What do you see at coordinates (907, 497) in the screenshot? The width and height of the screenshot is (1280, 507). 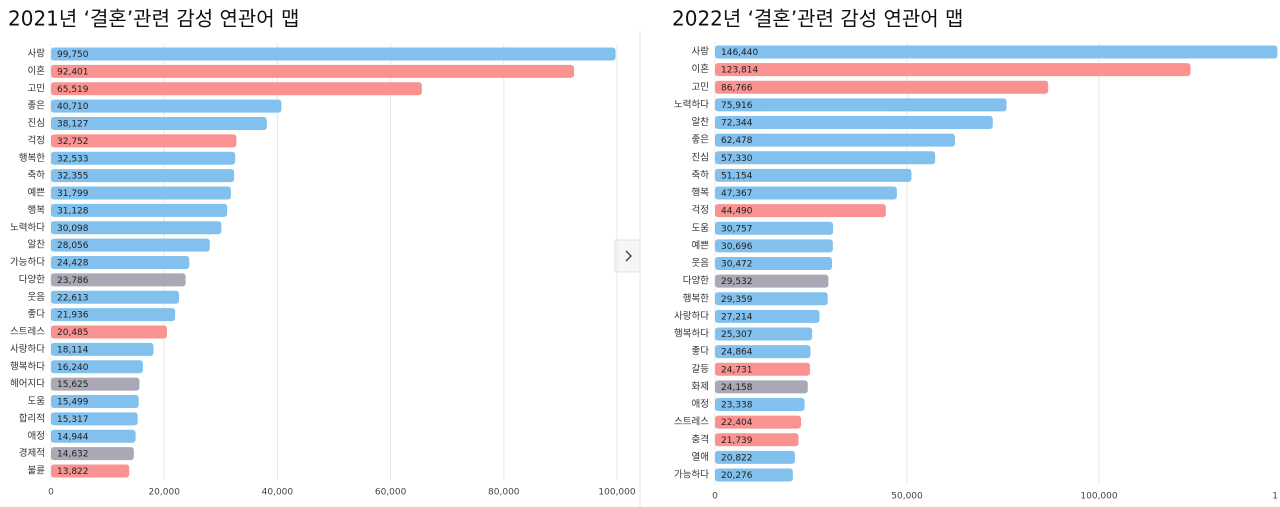 I see `x-tick-label: 50,000` at bounding box center [907, 497].